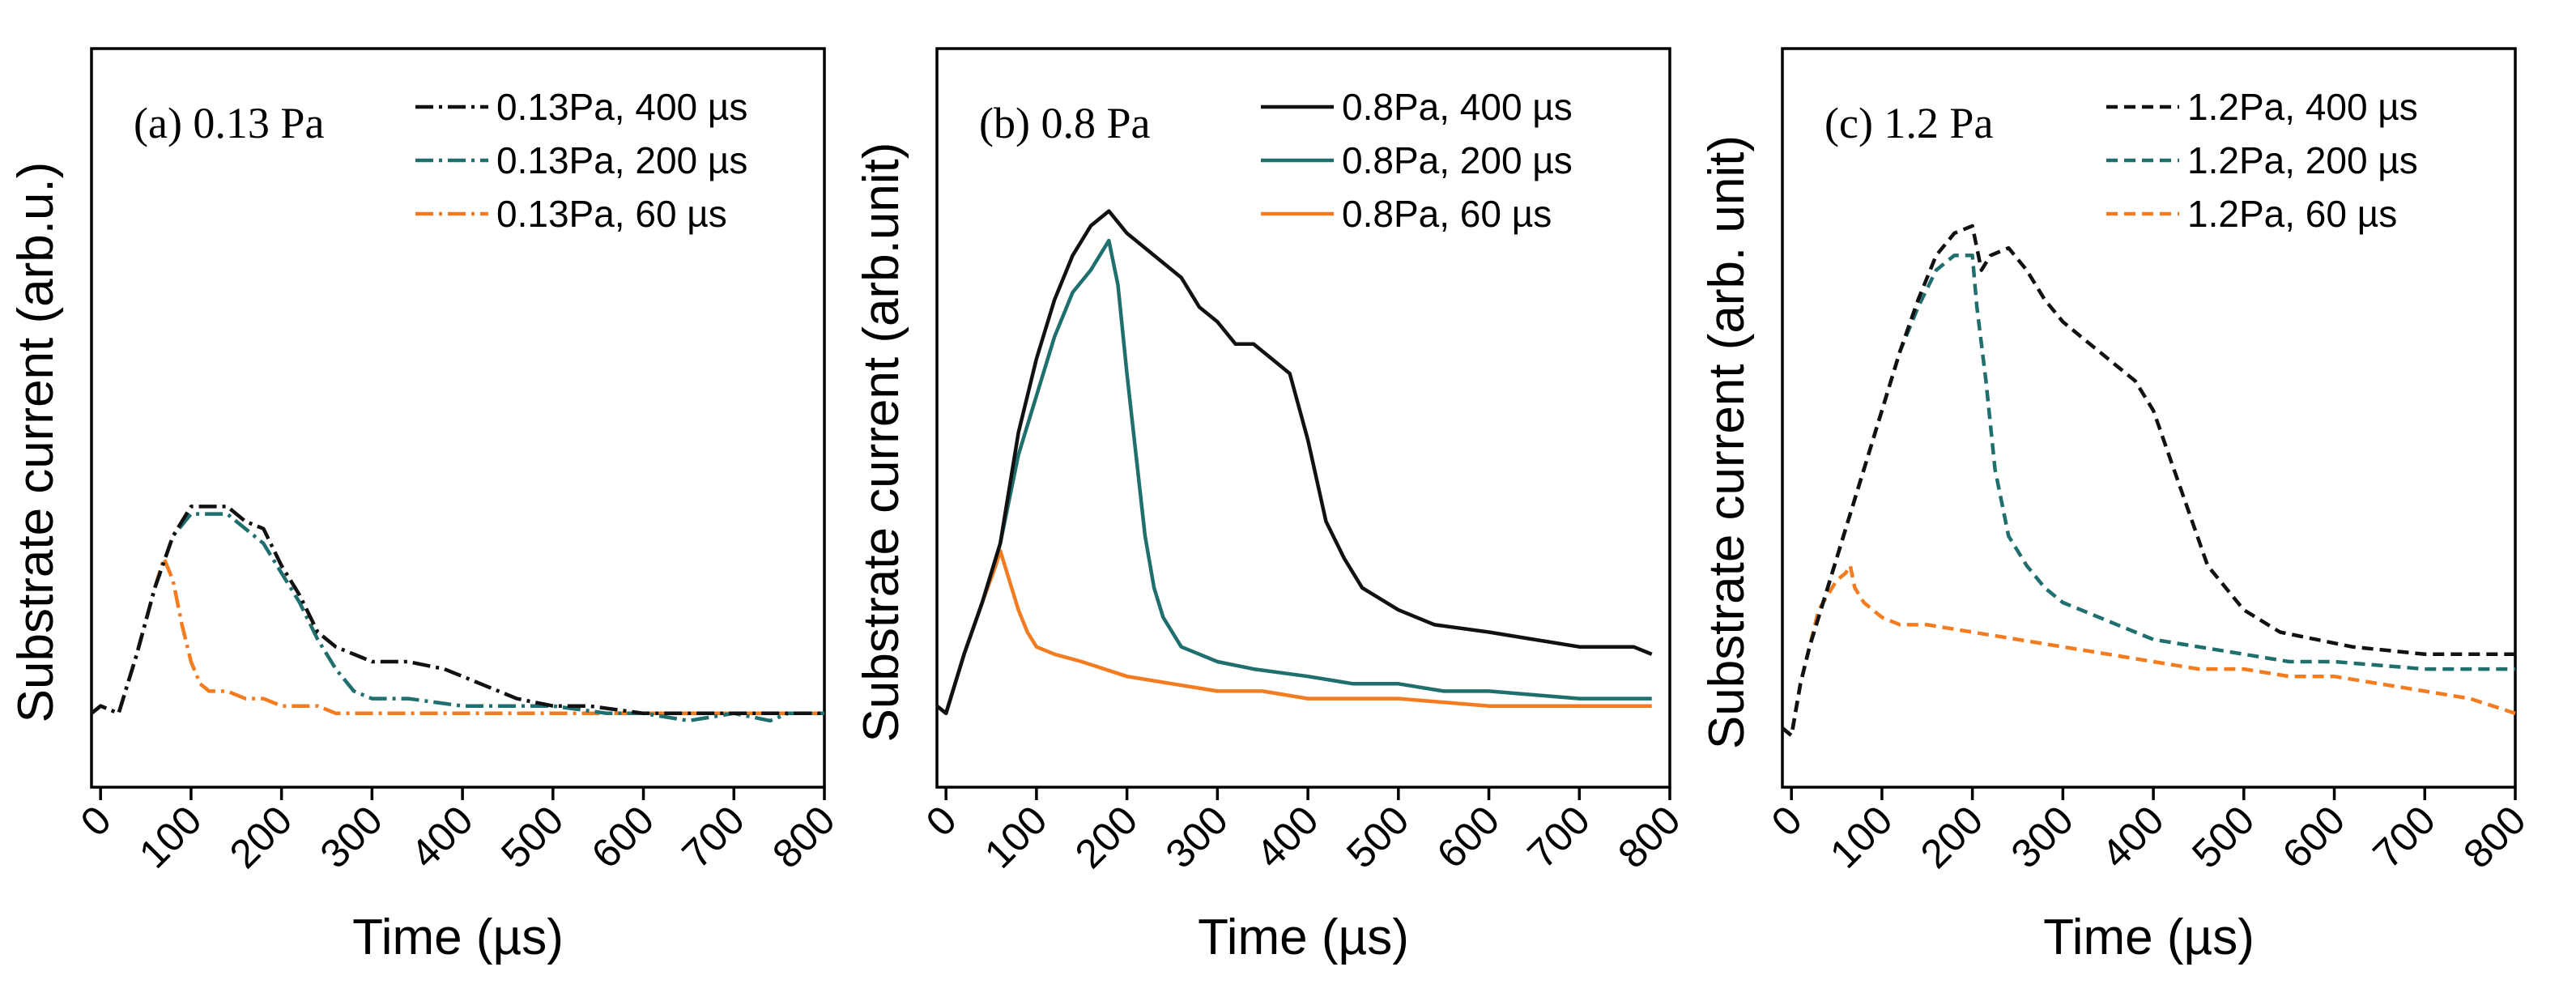  I want to click on panel-b-x-tick-label: 300, so click(1197, 837).